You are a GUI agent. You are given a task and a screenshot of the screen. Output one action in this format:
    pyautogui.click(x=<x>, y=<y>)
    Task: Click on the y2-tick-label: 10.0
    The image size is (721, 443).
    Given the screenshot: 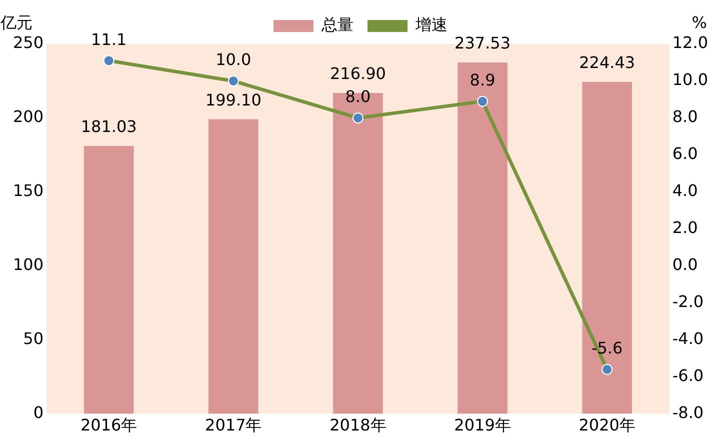 What is the action you would take?
    pyautogui.click(x=690, y=80)
    